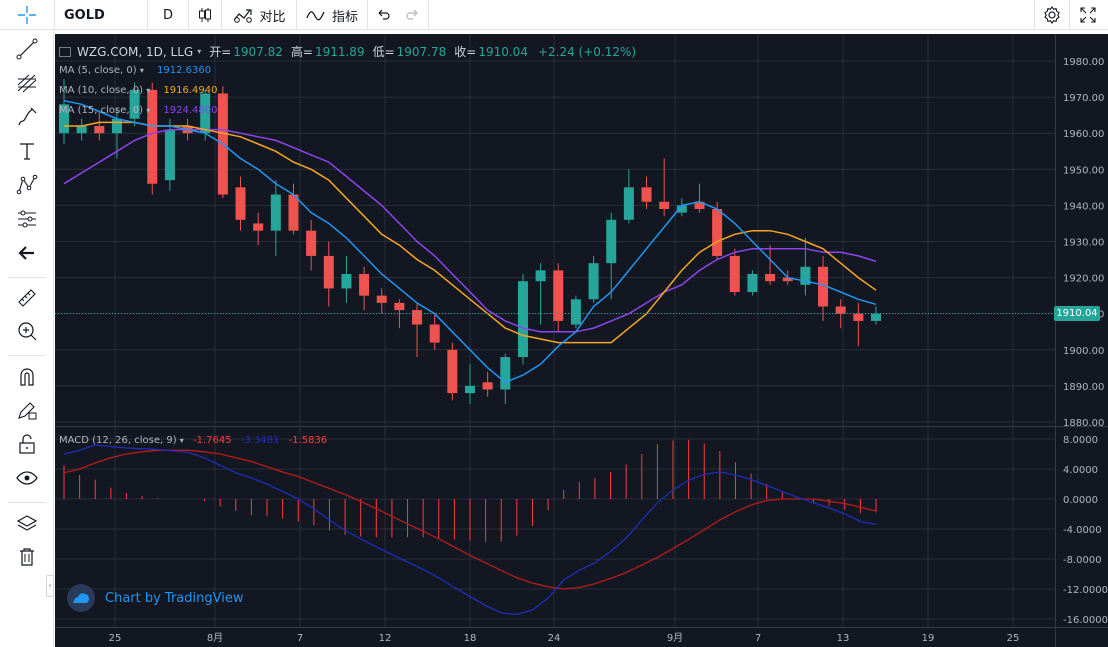 This screenshot has height=647, width=1108. Describe the element at coordinates (27, 300) in the screenshot. I see `measure-tool` at that location.